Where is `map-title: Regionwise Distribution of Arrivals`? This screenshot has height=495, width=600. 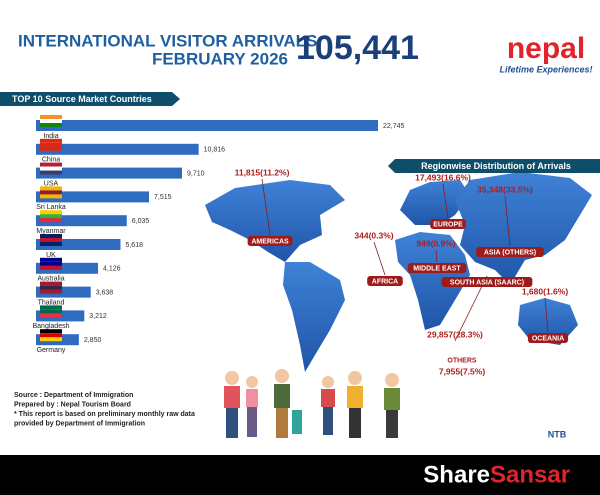 map-title: Regionwise Distribution of Arrivals is located at coordinates (496, 166).